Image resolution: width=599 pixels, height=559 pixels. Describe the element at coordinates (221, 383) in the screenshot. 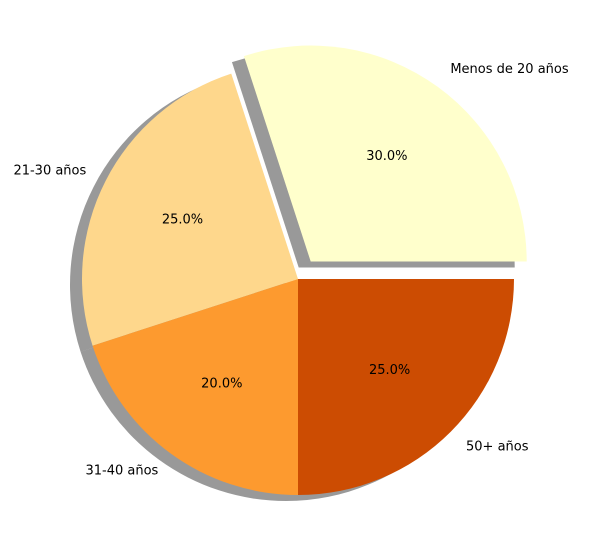

I see `slice-percent-31-40-anos: 20.0%` at that location.